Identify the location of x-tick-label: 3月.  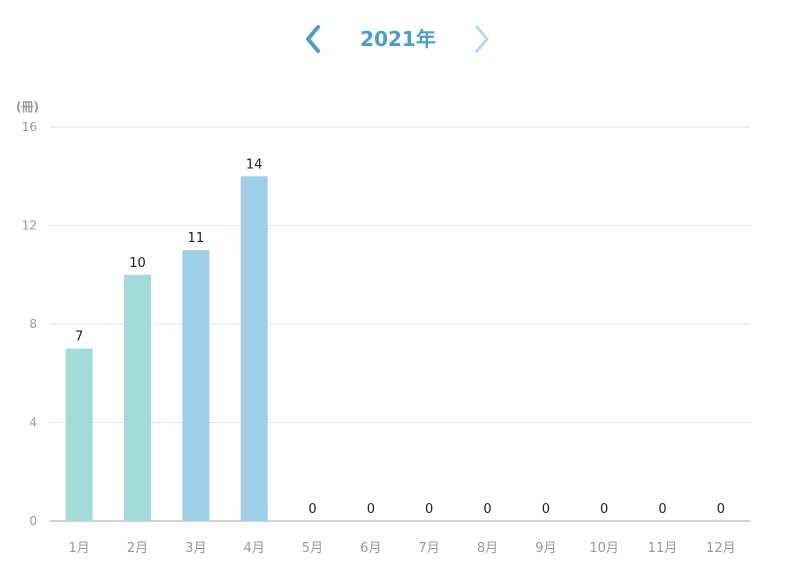
(195, 548).